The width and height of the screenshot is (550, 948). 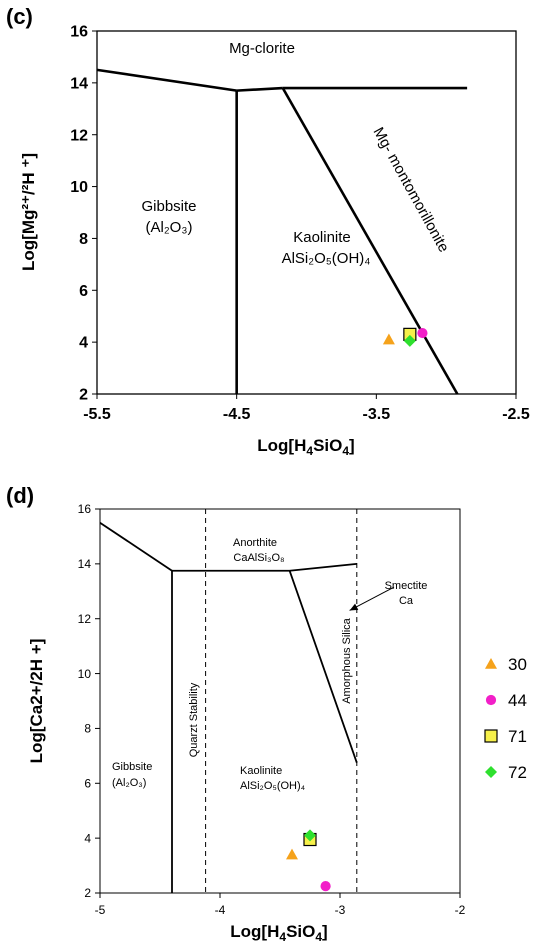 What do you see at coordinates (411, 189) in the screenshot?
I see `field-label-mg-montmorillonite: Mg- montomorillonite` at bounding box center [411, 189].